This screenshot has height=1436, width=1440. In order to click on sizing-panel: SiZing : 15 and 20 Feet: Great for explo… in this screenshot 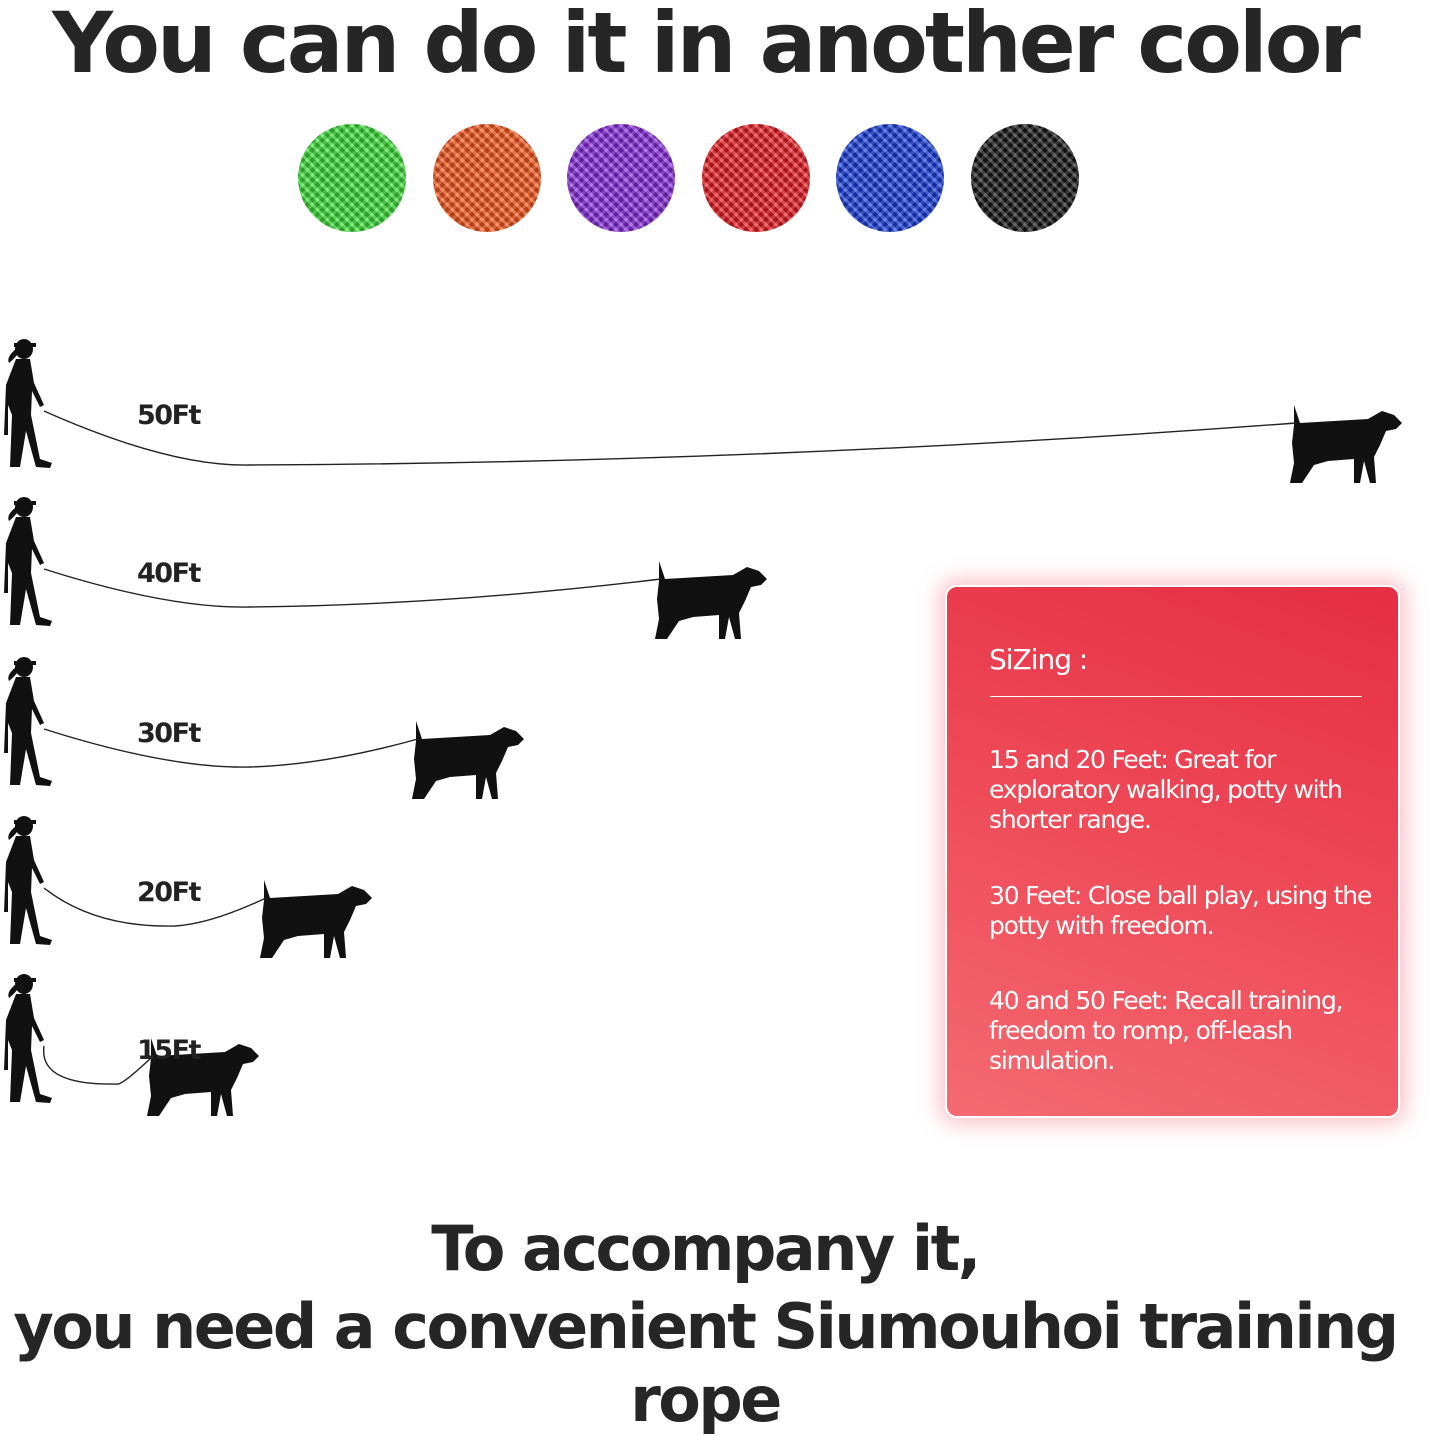, I will do `click(1172, 851)`.